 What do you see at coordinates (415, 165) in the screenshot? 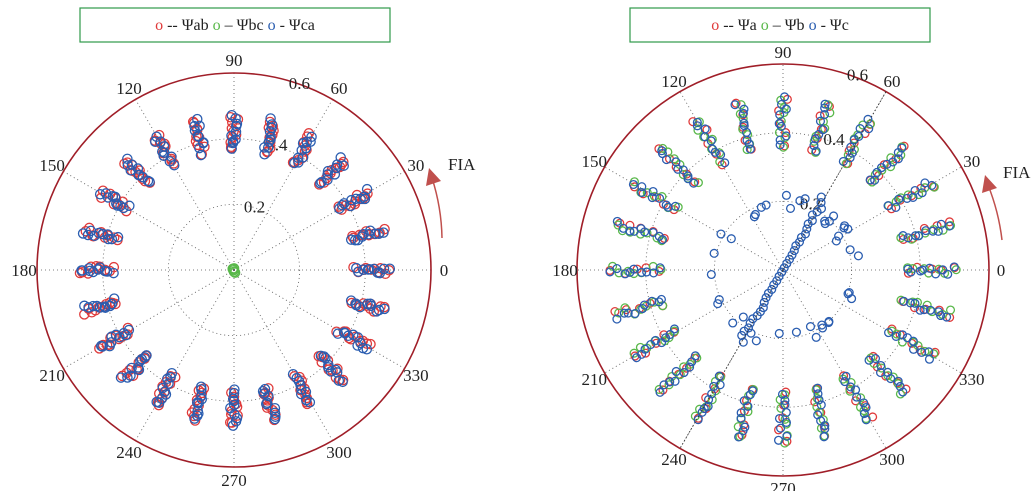
I see `angle-label: 30` at bounding box center [415, 165].